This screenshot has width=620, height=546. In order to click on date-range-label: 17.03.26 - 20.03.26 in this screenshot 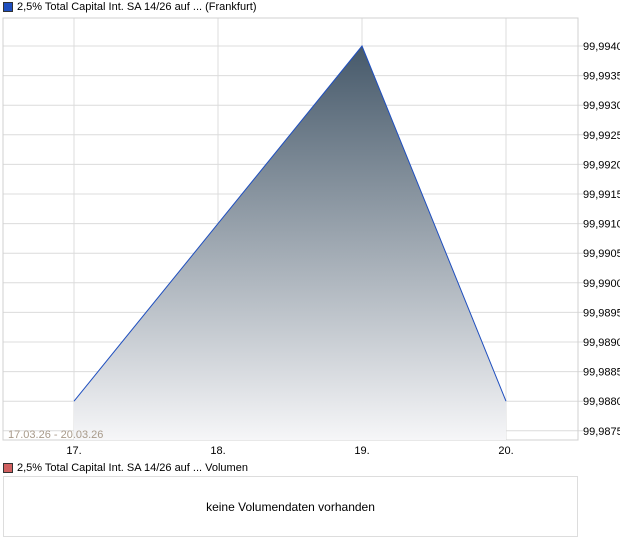, I will do `click(55, 435)`.